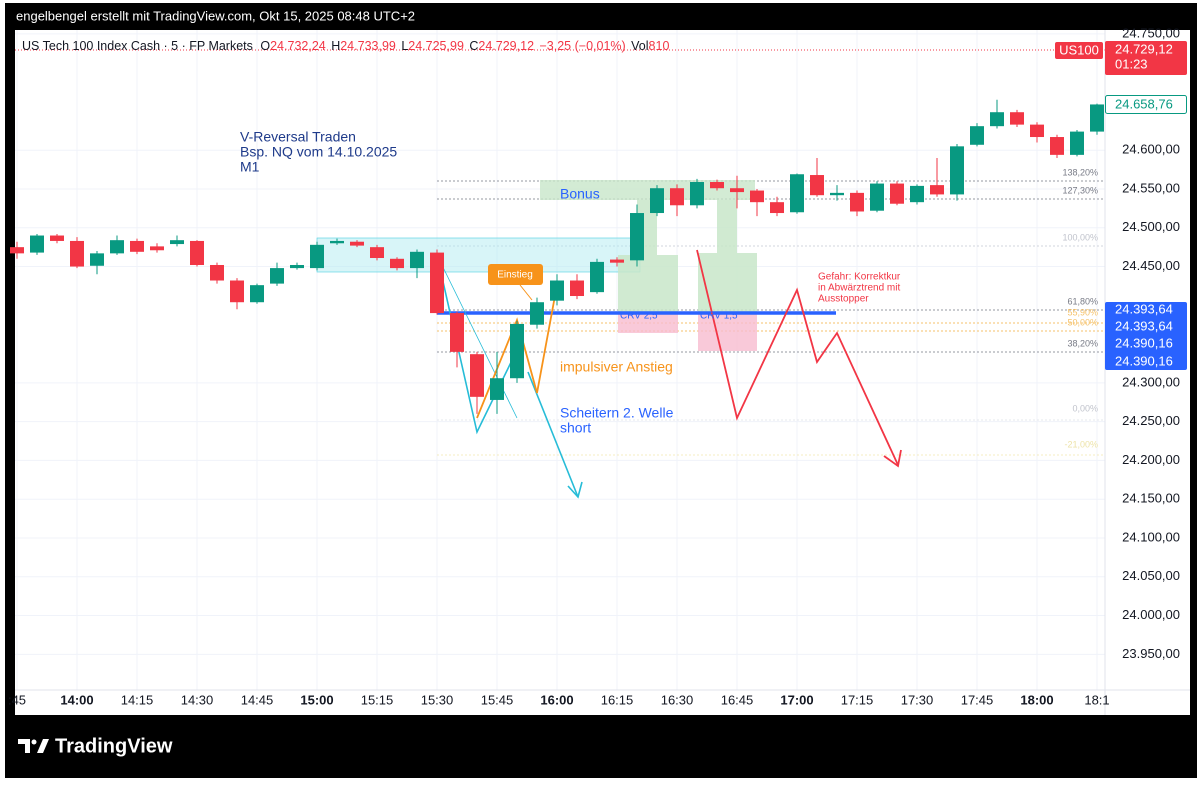 The image size is (1200, 810). Describe the element at coordinates (497, 699) in the screenshot. I see `x-tick-label: 15:45` at that location.